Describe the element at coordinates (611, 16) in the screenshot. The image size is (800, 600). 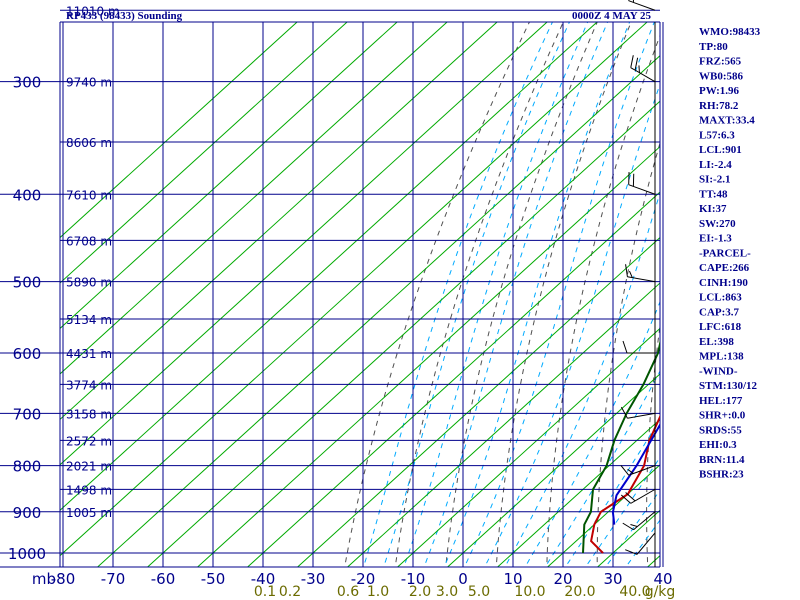
I see `chart-datetime: 0000Z 4 MAY 25` at that location.